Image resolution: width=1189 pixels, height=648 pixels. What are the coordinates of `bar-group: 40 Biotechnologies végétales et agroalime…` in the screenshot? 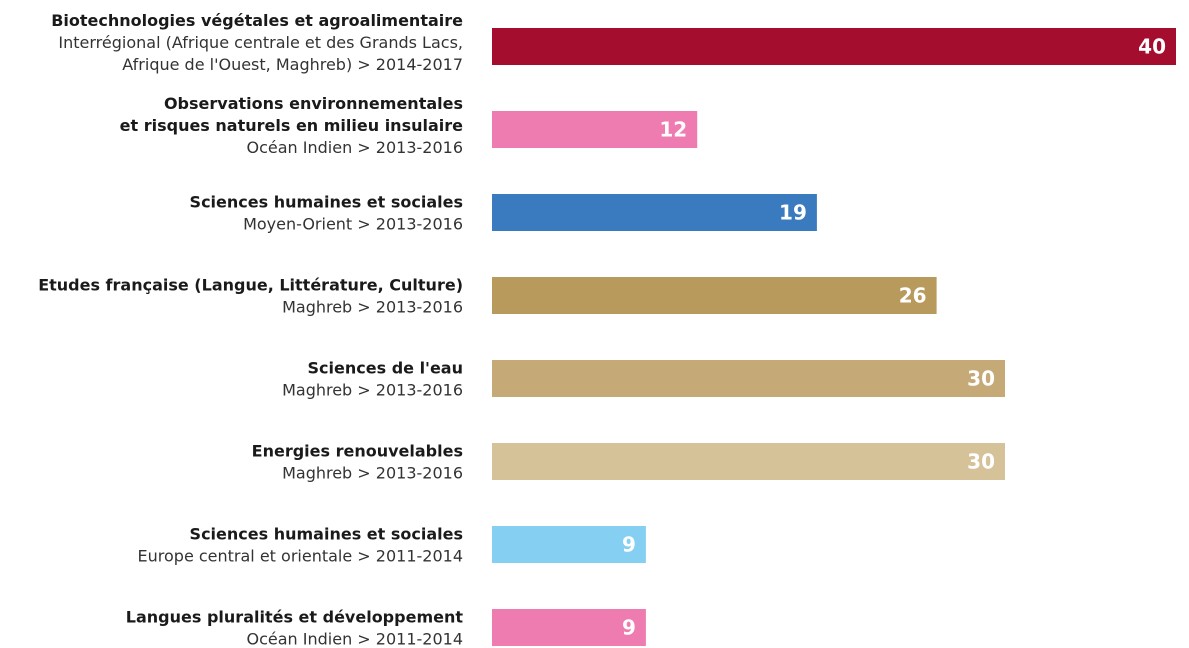 It's located at (613, 42).